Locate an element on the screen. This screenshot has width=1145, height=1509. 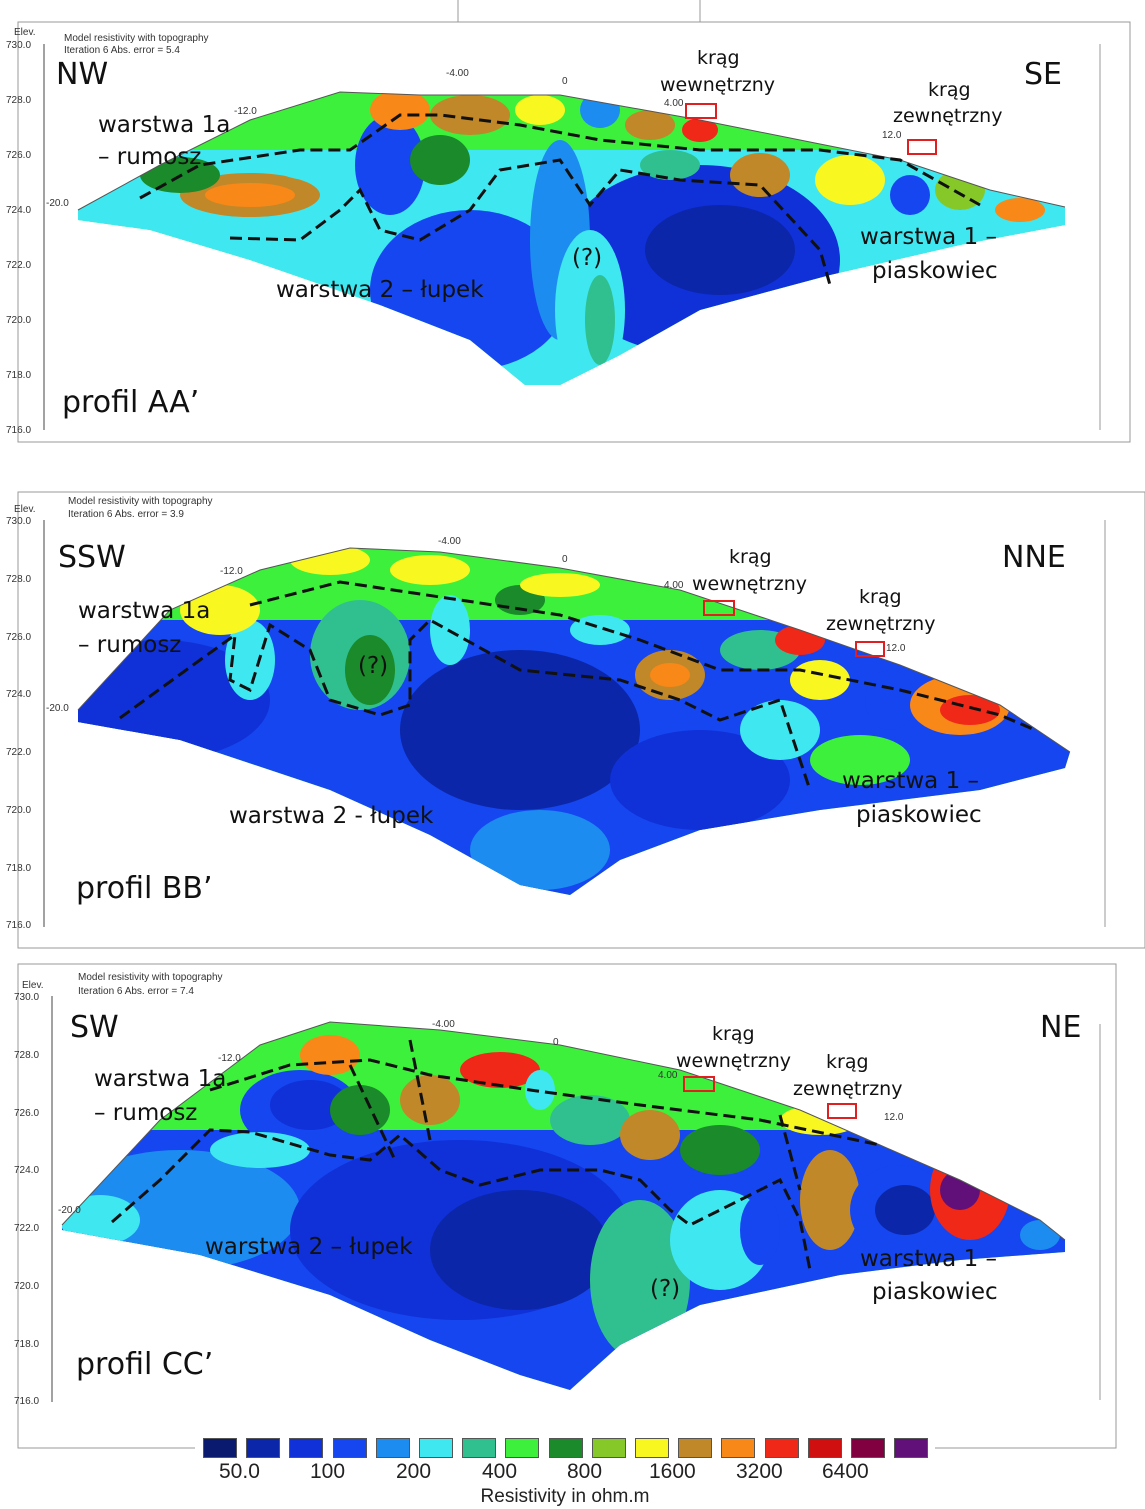
colorbar-title: Resistivity in ohm.m is located at coordinates (565, 1496).